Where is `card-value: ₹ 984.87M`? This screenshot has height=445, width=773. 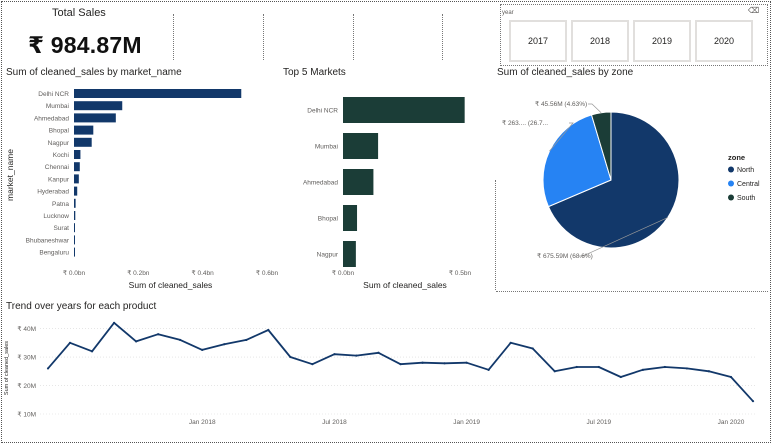 card-value: ₹ 984.87M is located at coordinates (85, 45).